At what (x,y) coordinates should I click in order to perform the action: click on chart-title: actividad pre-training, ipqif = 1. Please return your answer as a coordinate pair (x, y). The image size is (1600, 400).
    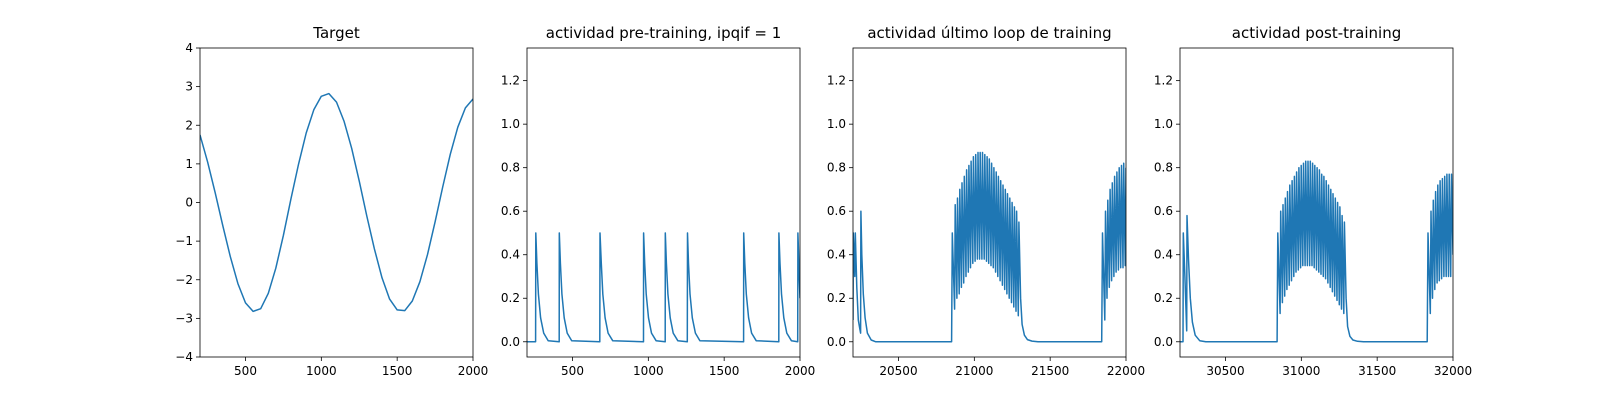
    Looking at the image, I should click on (664, 33).